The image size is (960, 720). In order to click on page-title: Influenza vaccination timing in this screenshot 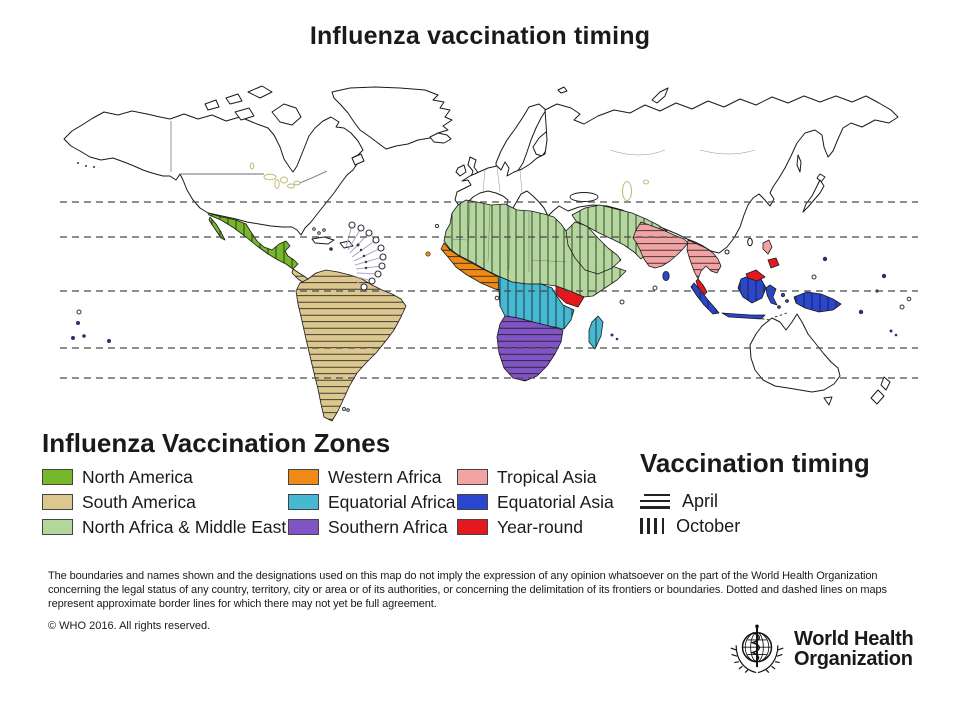, I will do `click(480, 36)`.